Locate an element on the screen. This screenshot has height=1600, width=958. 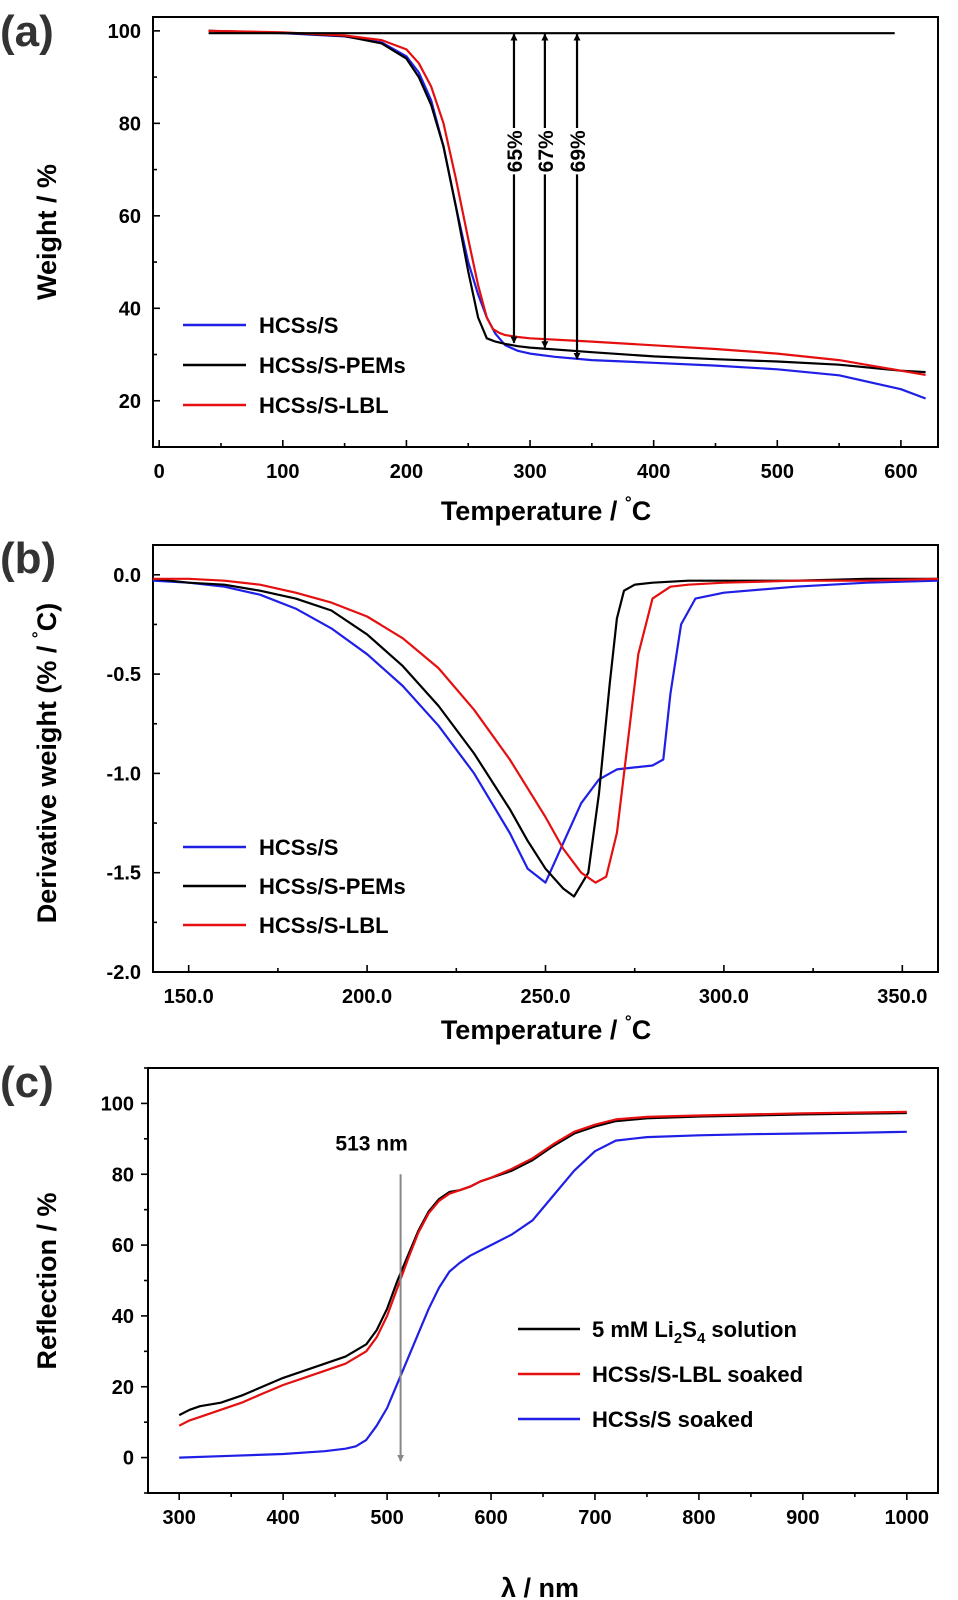
annotation-label: 67% is located at coordinates (546, 151).